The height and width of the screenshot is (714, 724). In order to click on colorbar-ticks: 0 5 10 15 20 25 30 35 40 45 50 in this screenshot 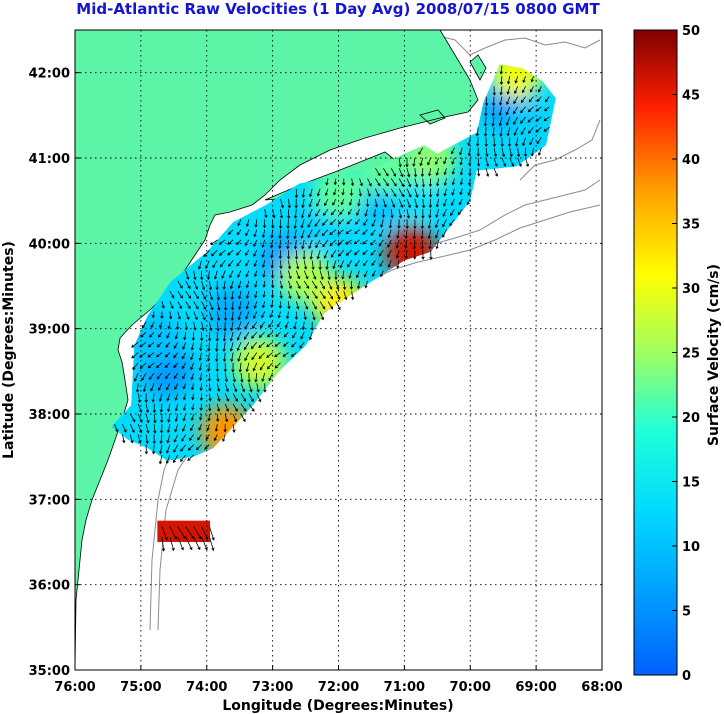, I will do `click(686, 354)`.